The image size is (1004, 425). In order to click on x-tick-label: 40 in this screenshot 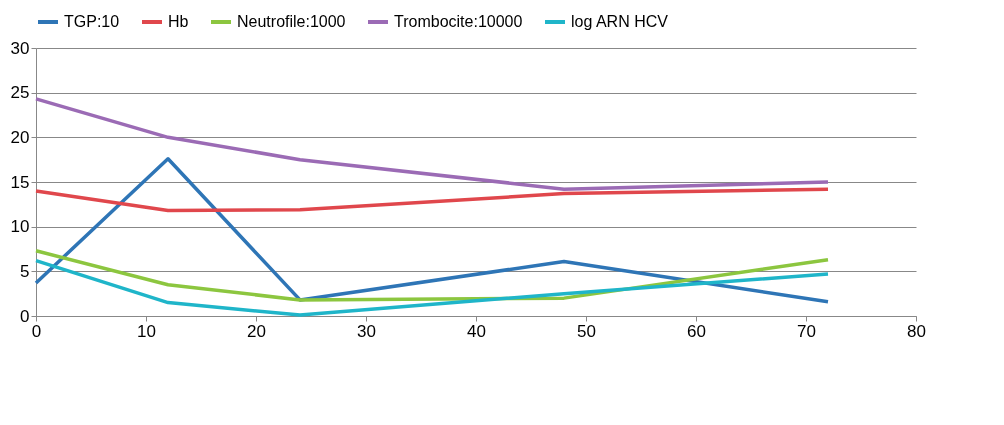, I will do `click(476, 331)`.